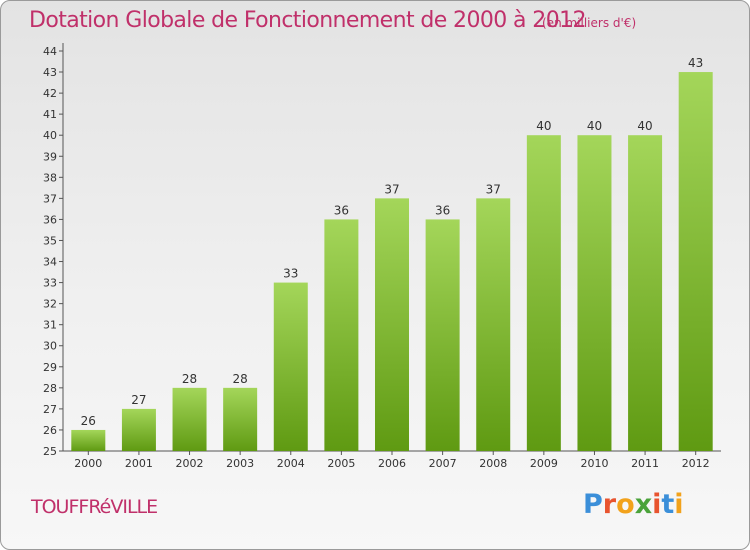 The height and width of the screenshot is (550, 750). I want to click on y-tick-label: 27, so click(50, 409).